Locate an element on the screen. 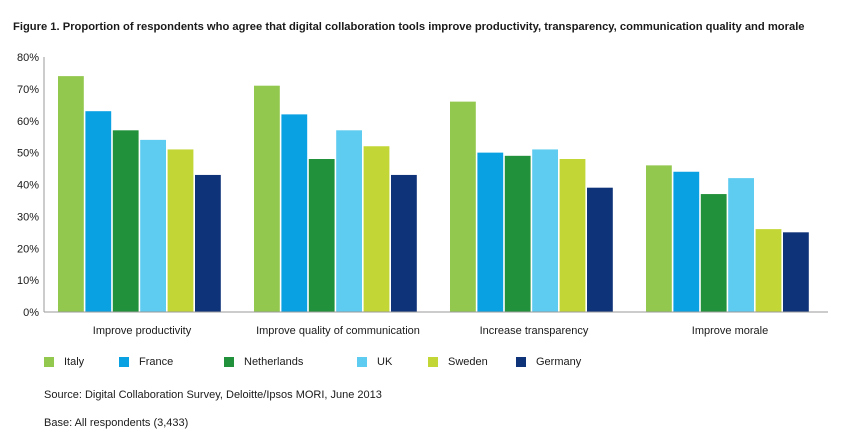 The image size is (850, 439). legend: Italy France Netherlands UK Sweden Germany is located at coordinates (325, 362).